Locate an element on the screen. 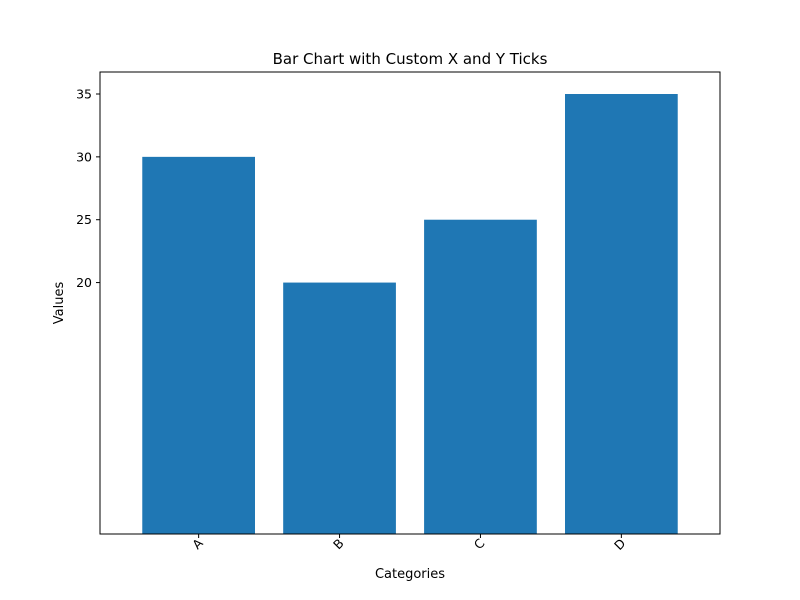  bar-b is located at coordinates (339, 408).